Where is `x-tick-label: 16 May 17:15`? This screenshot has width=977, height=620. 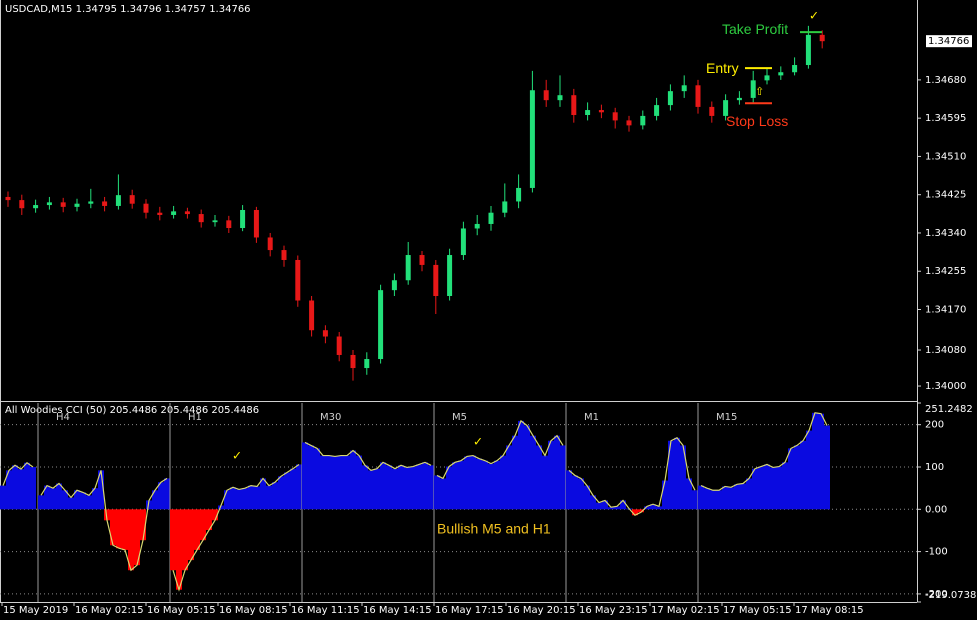
x-tick-label: 16 May 17:15 is located at coordinates (469, 610).